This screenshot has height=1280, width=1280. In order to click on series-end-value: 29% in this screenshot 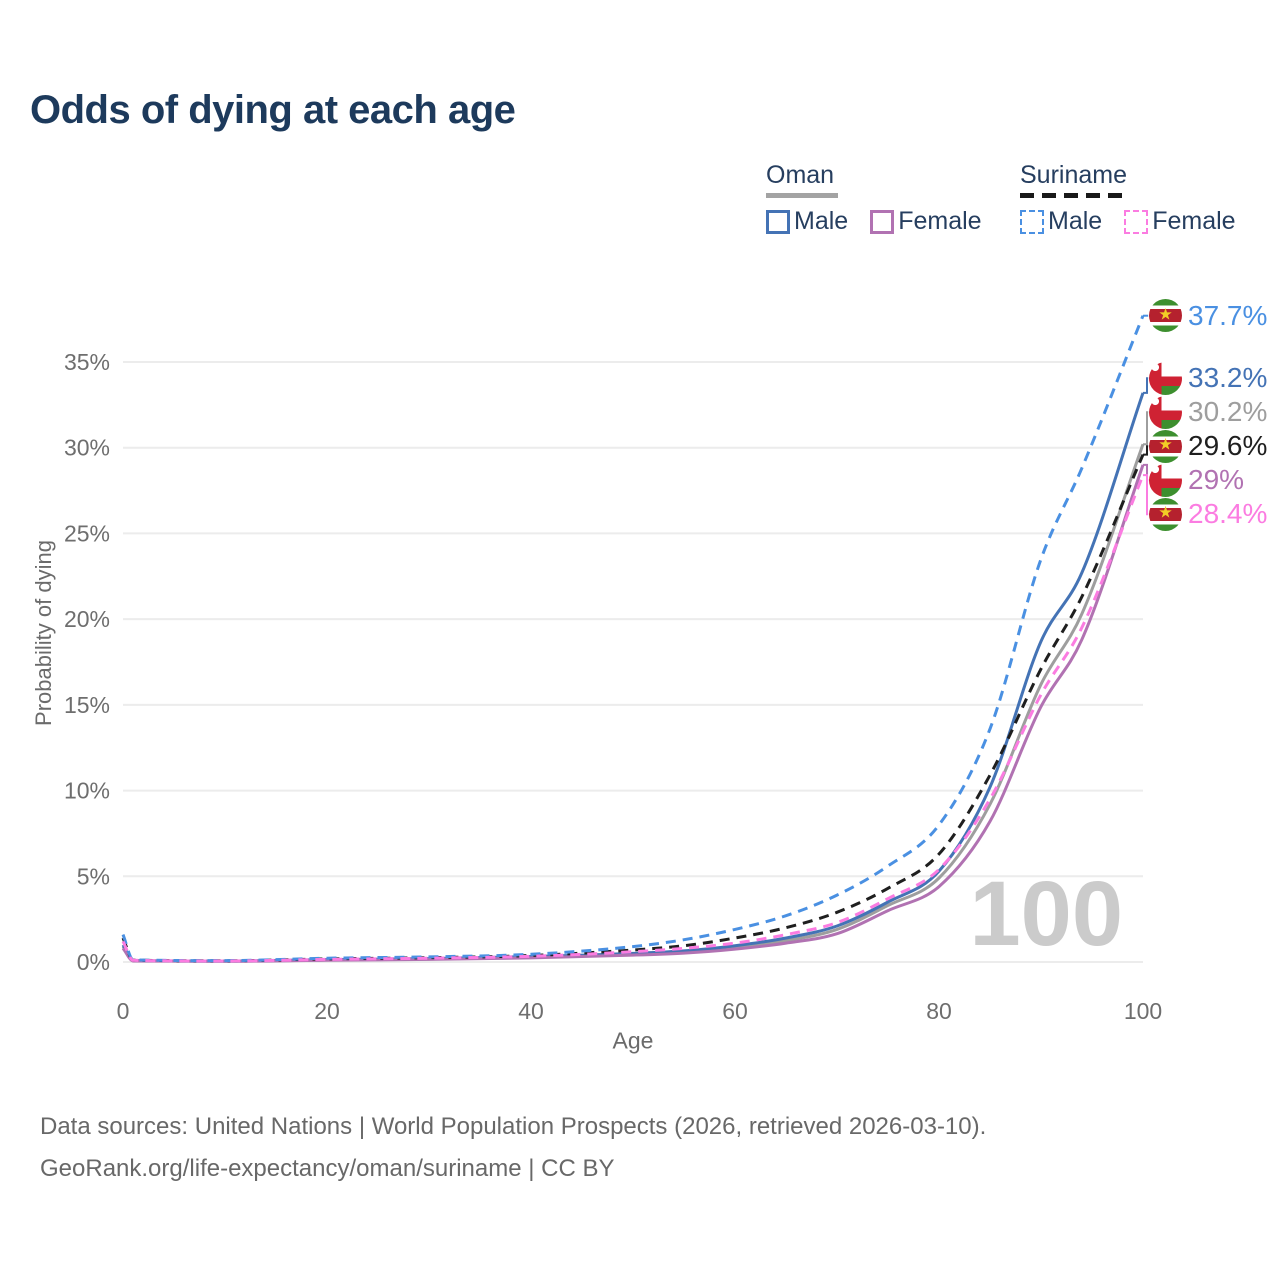, I will do `click(1216, 480)`.